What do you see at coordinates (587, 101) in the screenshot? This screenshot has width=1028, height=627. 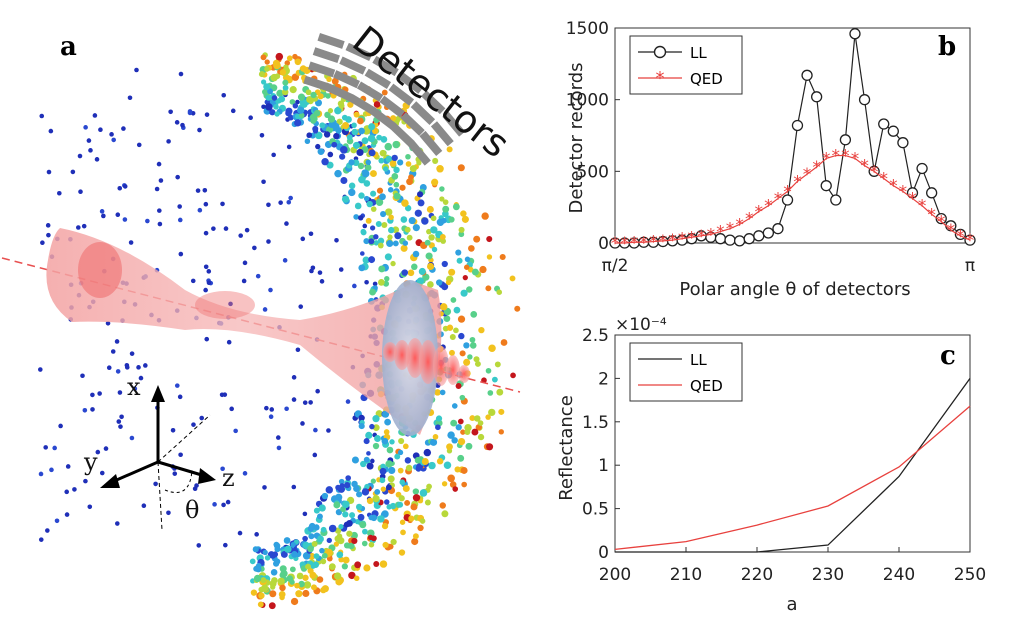 I see `chart-b-y-tick-label: 1000` at bounding box center [587, 101].